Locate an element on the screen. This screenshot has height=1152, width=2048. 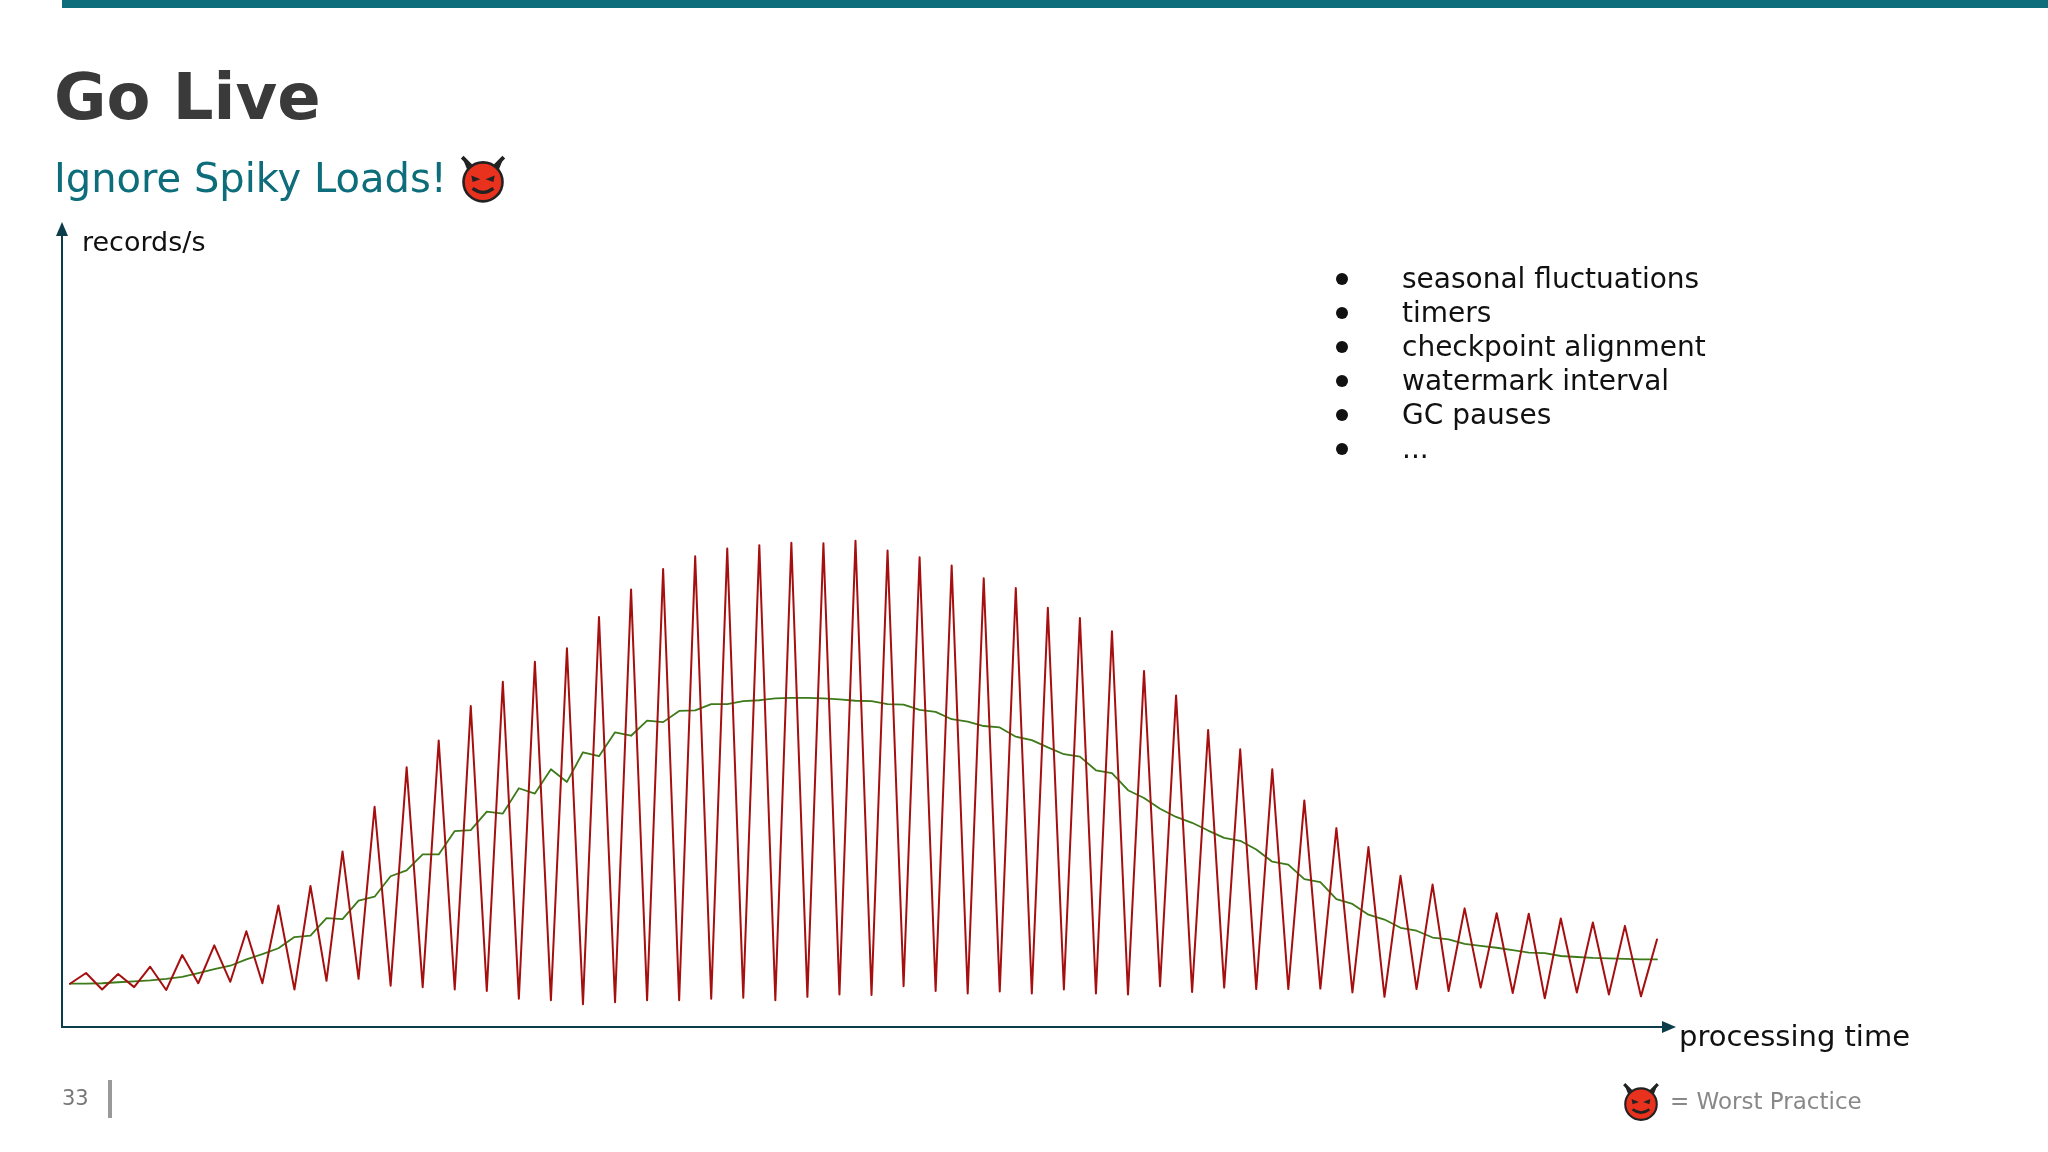
chart-title: Go Live is located at coordinates (187, 97).